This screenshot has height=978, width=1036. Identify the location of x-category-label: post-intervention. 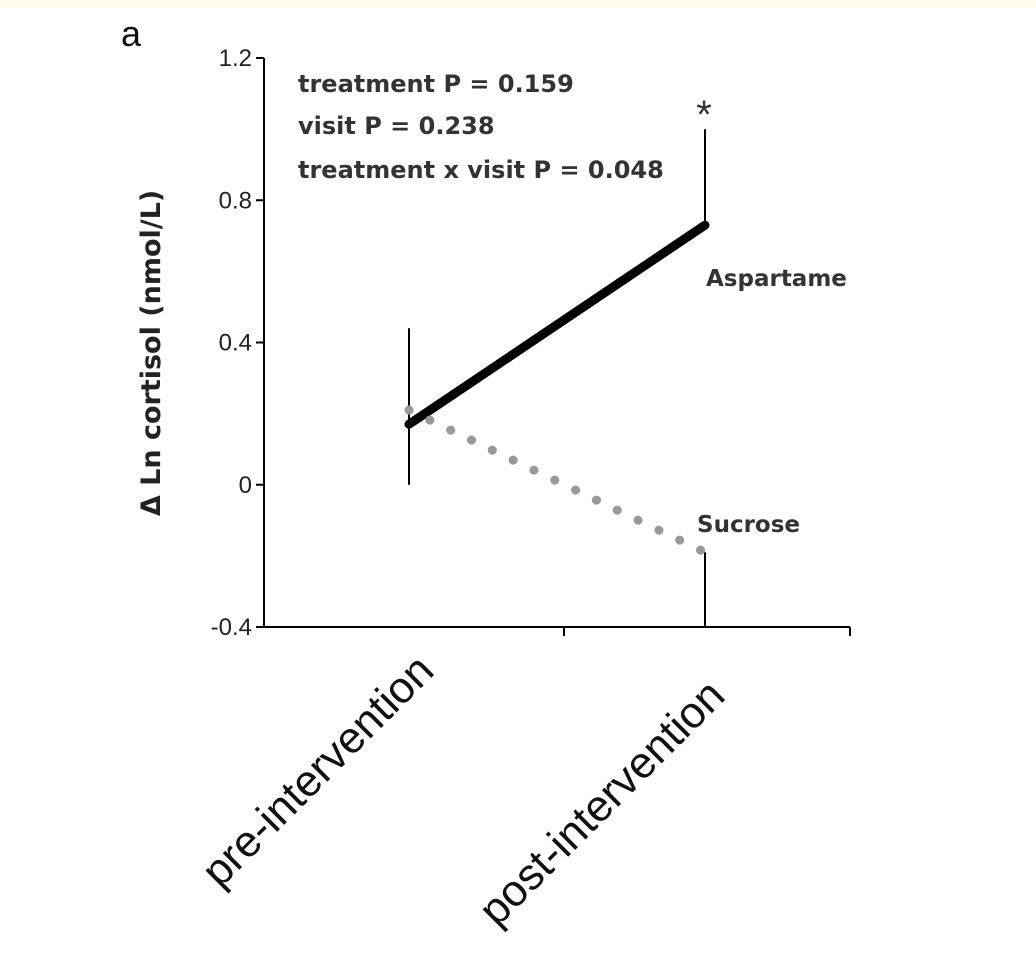
(601, 802).